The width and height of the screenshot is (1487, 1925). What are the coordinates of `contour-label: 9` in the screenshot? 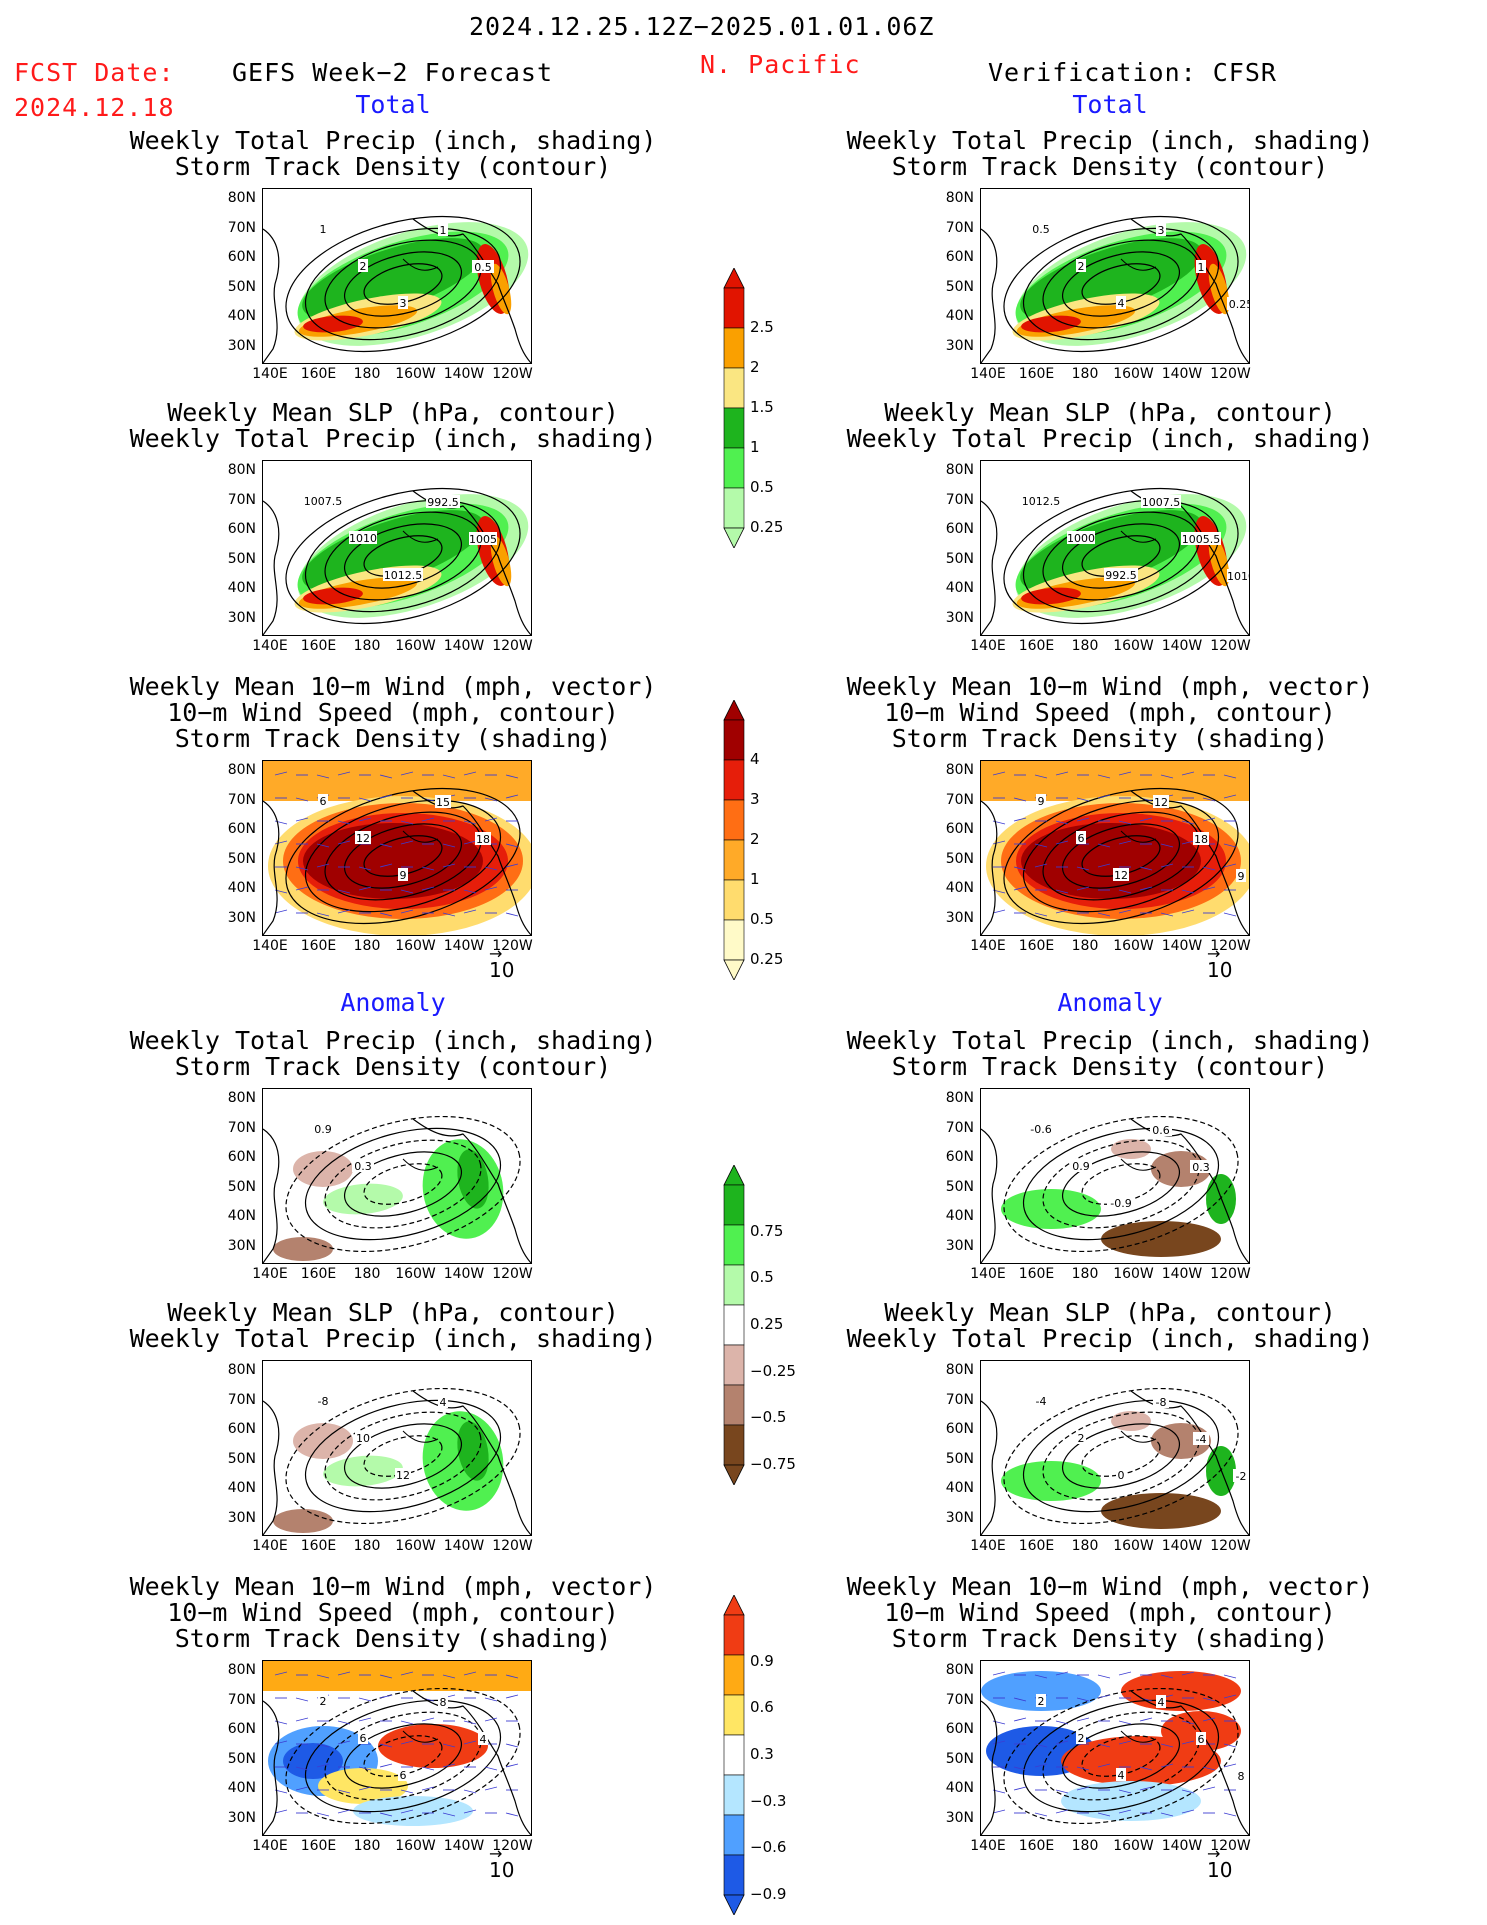 It's located at (1241, 876).